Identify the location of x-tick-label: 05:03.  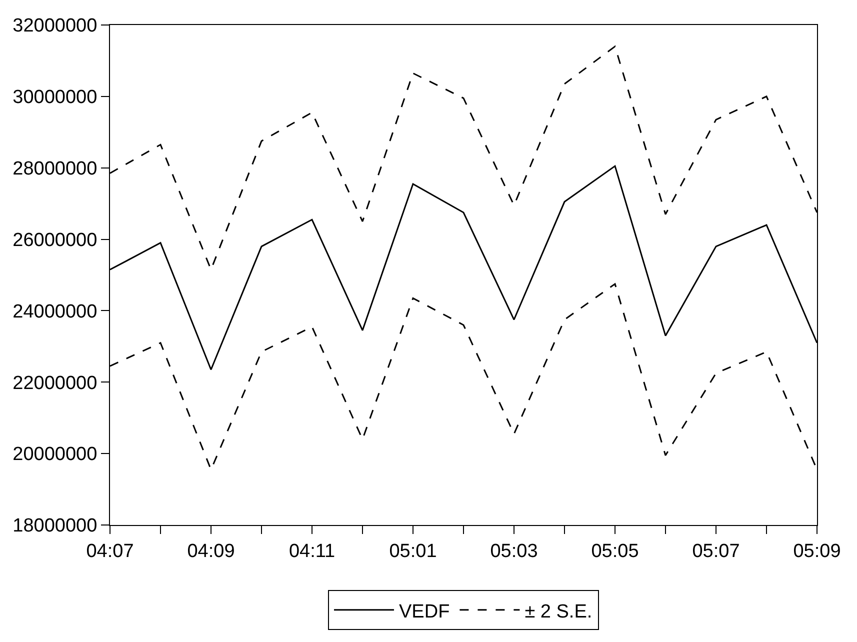
(514, 551).